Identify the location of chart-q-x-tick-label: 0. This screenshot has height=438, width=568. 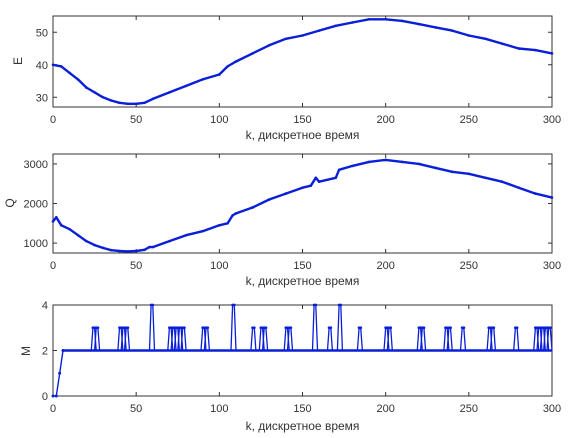
(53, 266).